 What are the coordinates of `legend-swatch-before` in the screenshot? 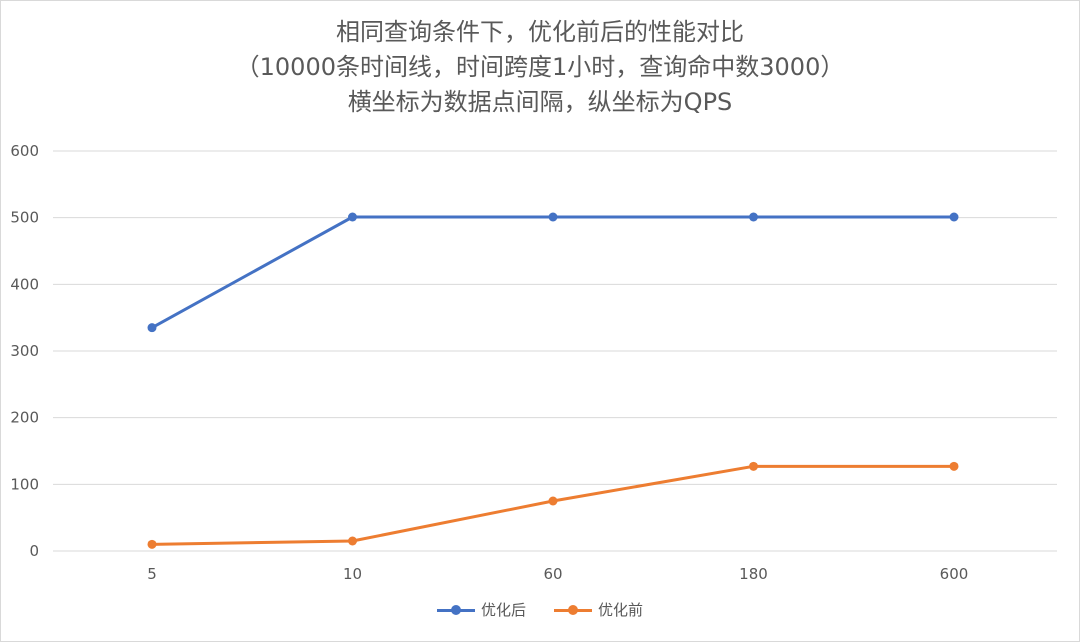 It's located at (573, 610).